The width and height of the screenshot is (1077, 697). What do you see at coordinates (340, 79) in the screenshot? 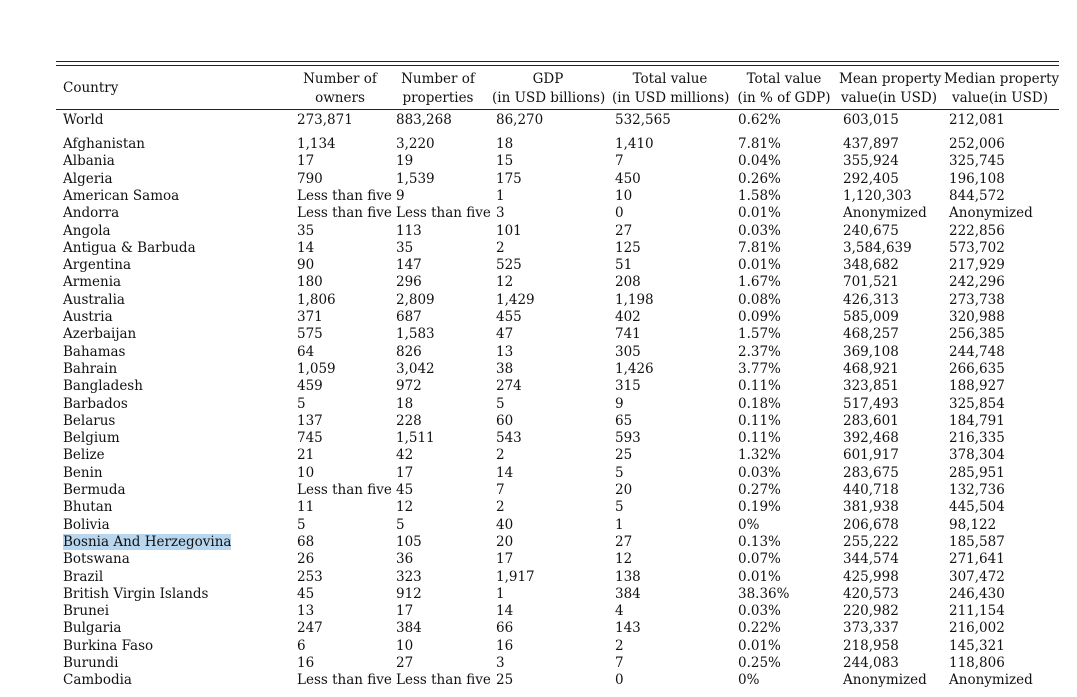
I see `header-owners-line1: Number of` at bounding box center [340, 79].